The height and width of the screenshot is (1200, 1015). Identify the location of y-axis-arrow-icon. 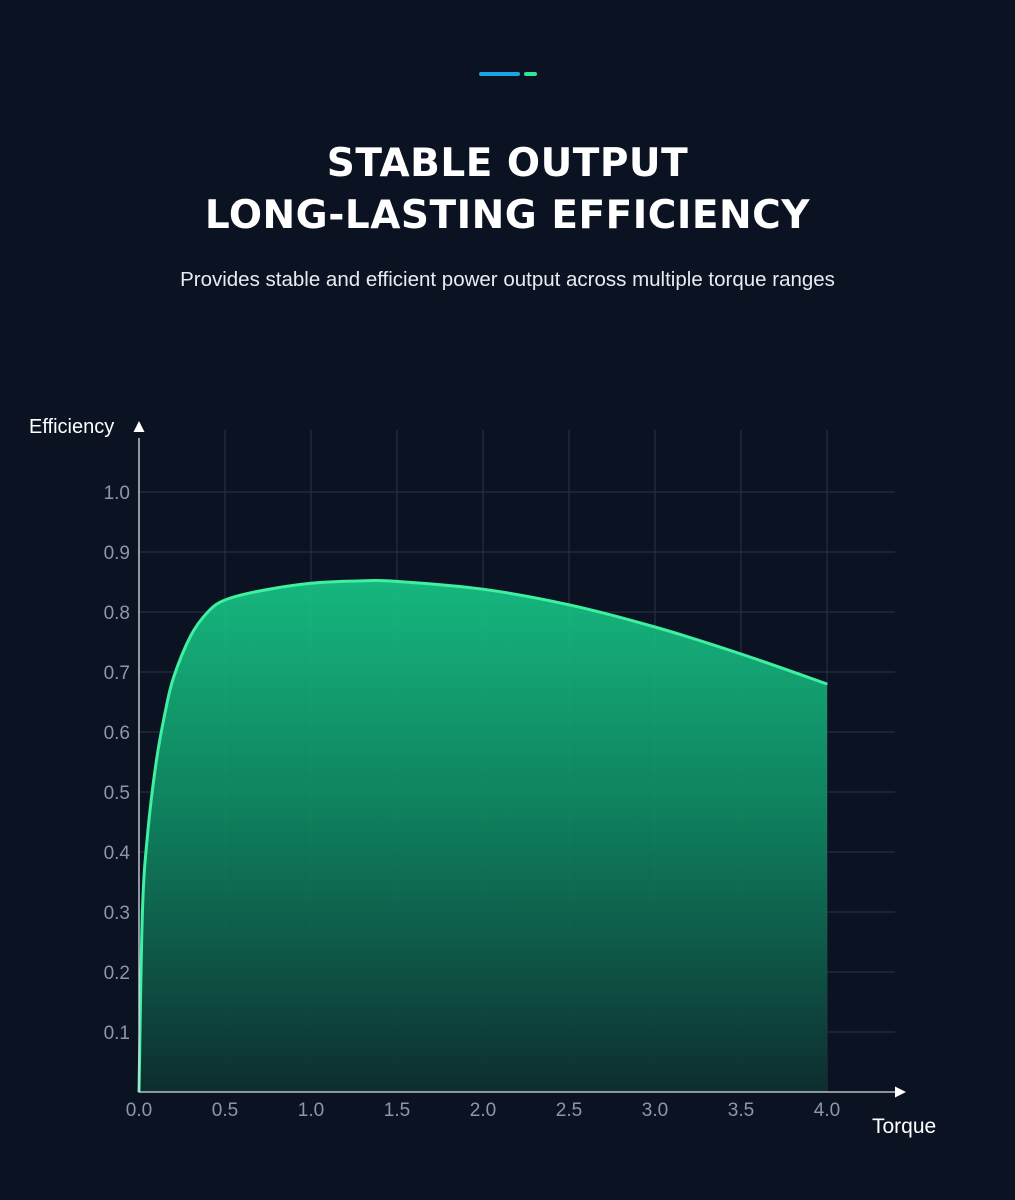
(139, 426).